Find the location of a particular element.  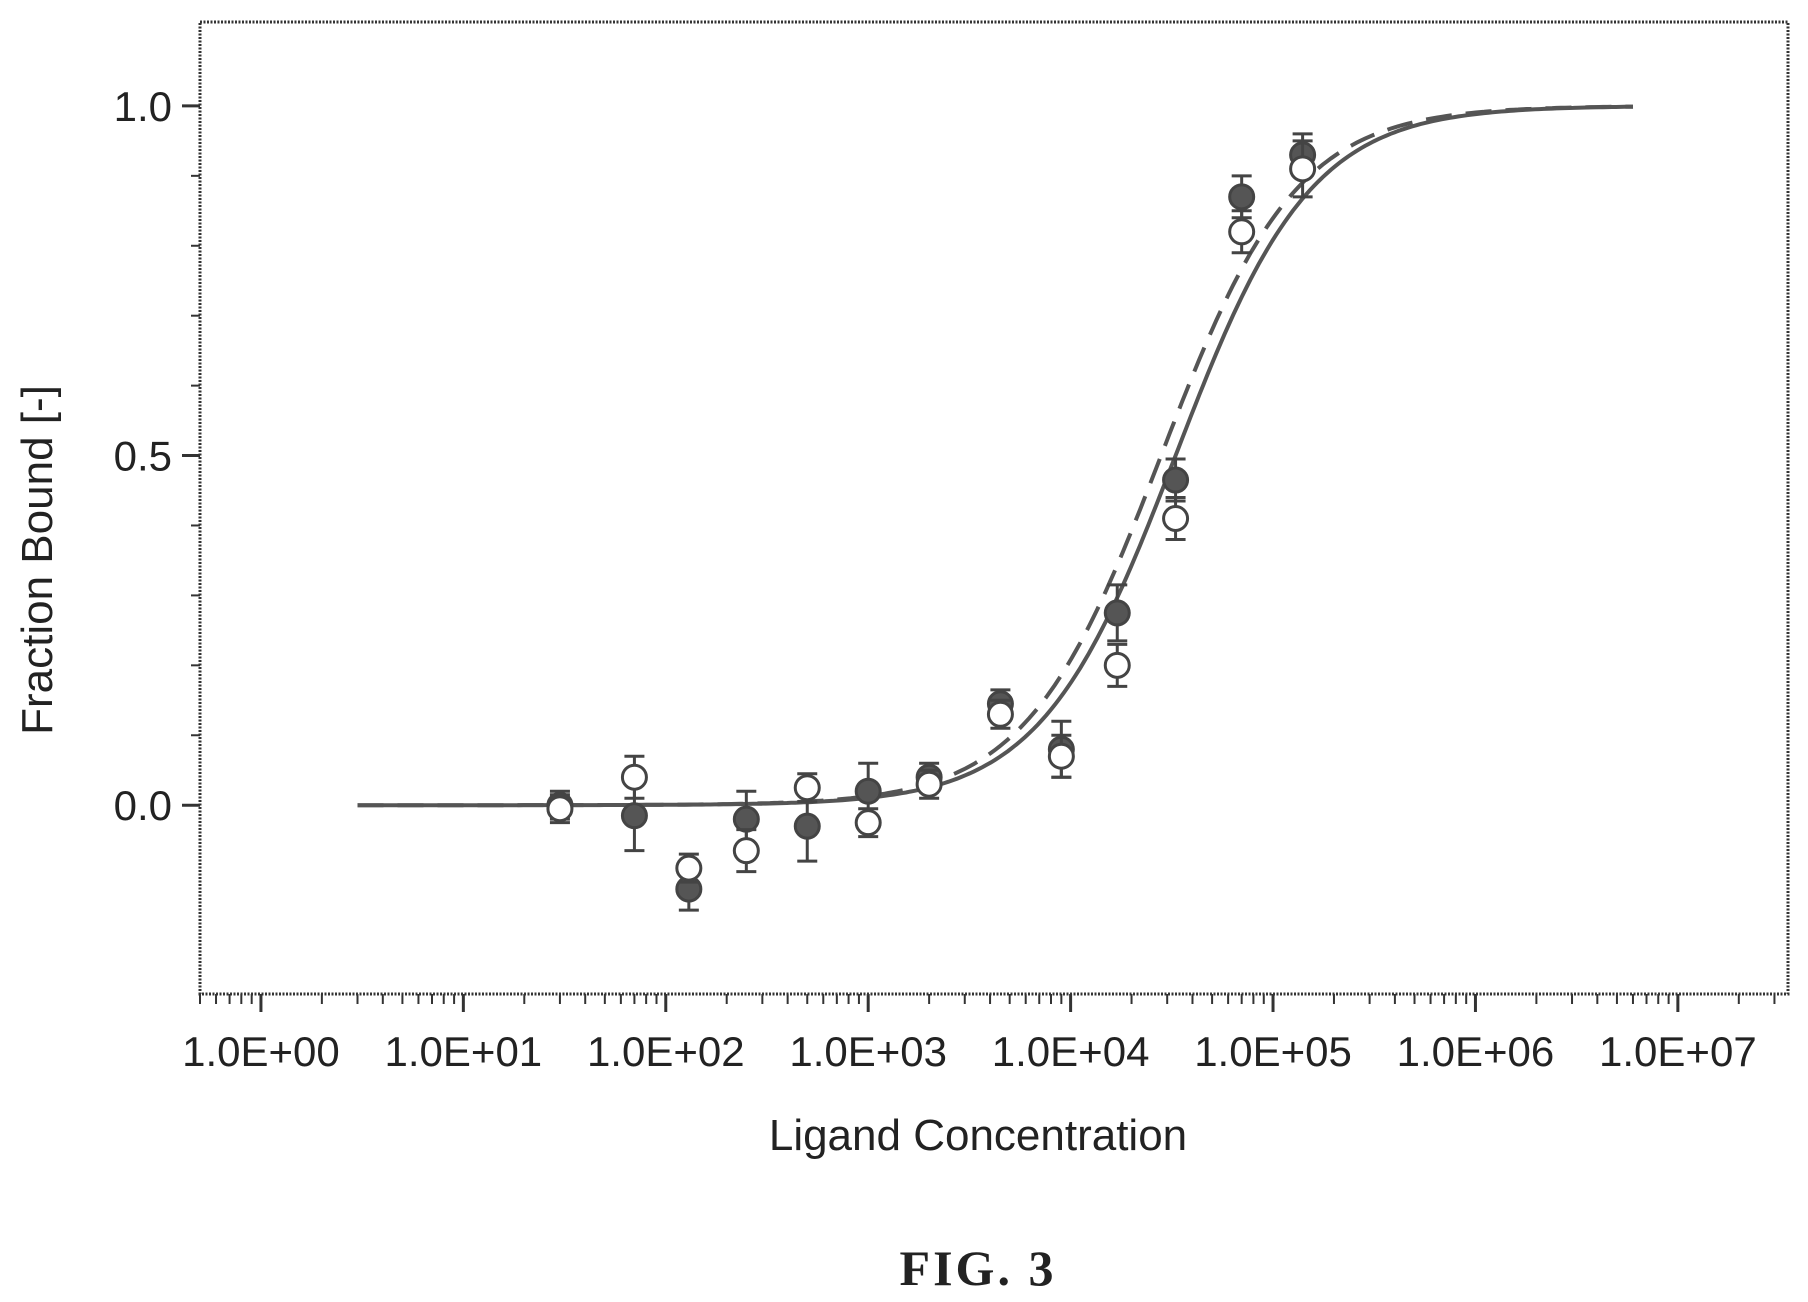

x-tick-label: 1.0E+04 is located at coordinates (1071, 1051).